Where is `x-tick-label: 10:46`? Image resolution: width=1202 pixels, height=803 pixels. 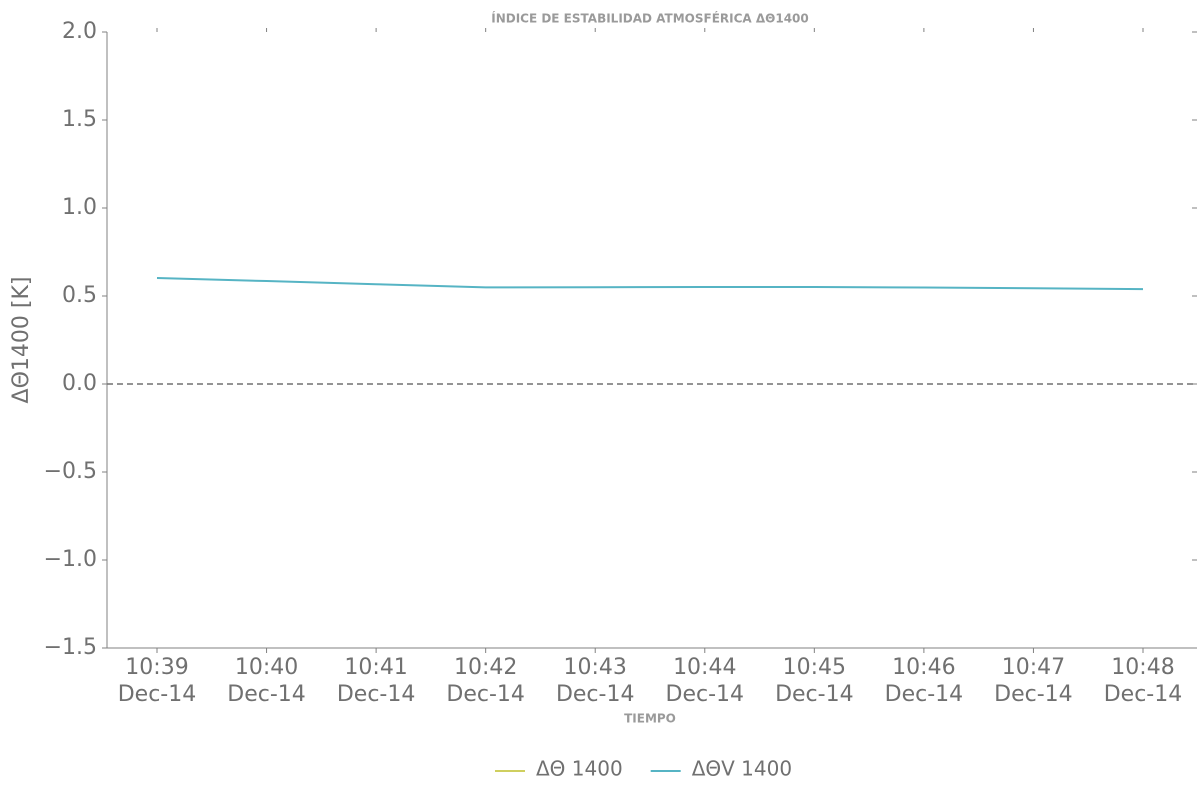 x-tick-label: 10:46 is located at coordinates (923, 667).